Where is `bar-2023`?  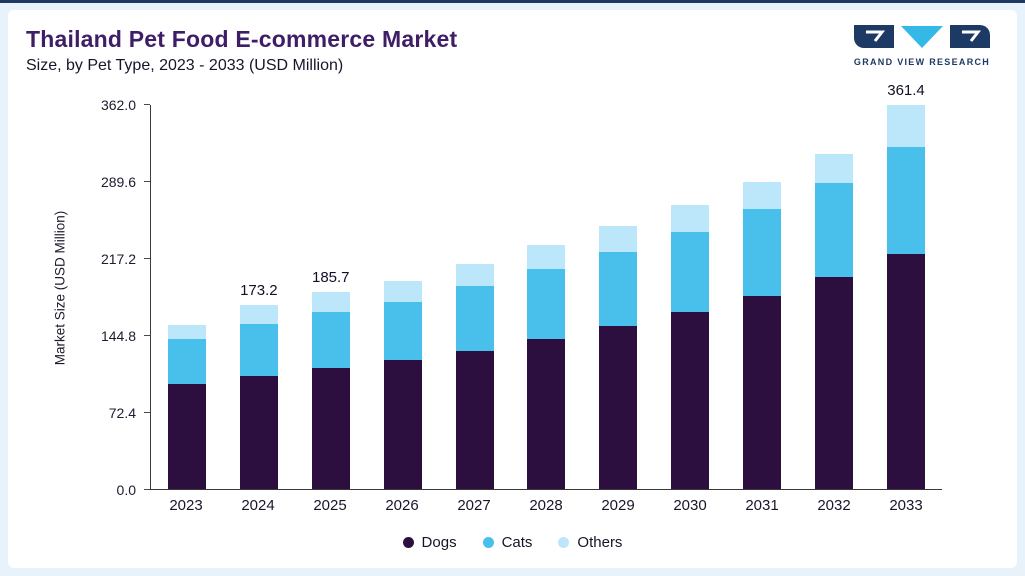 bar-2023 is located at coordinates (186, 407).